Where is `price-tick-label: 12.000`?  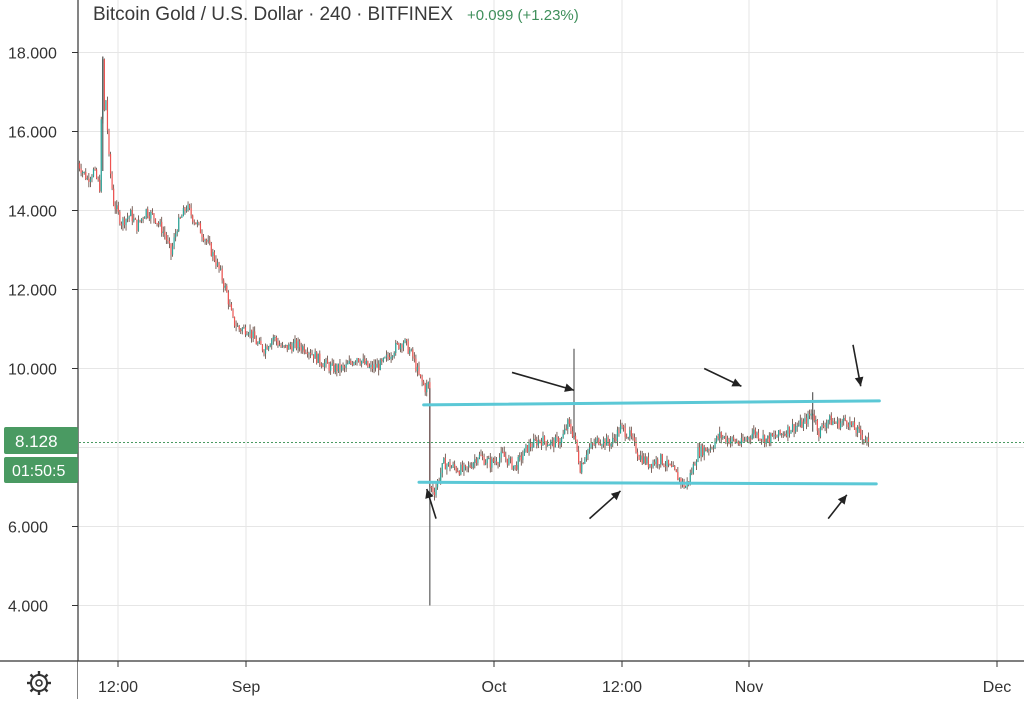 price-tick-label: 12.000 is located at coordinates (32, 291).